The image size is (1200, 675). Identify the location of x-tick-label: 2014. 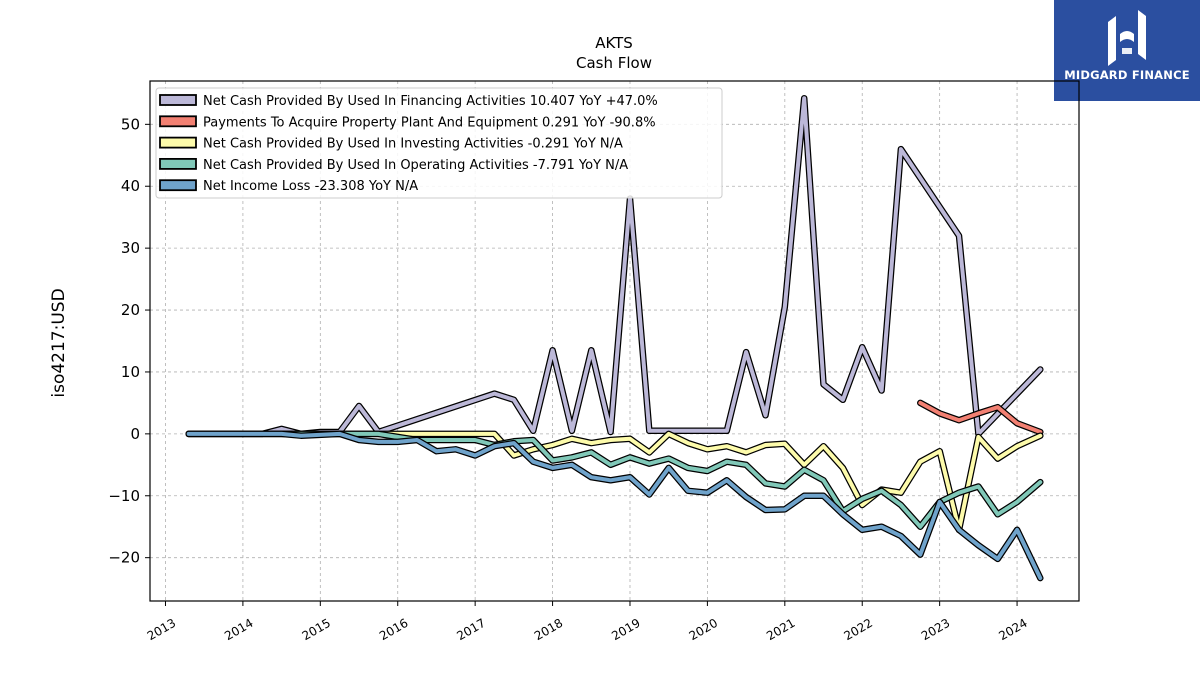
(238, 629).